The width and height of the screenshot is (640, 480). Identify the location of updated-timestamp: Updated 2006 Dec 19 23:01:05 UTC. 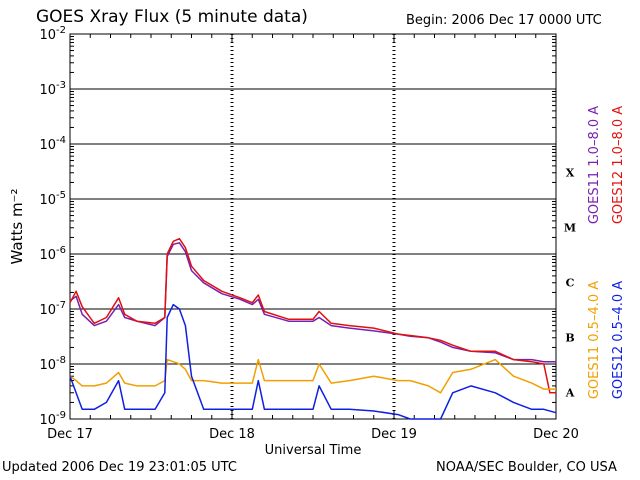
(119, 467).